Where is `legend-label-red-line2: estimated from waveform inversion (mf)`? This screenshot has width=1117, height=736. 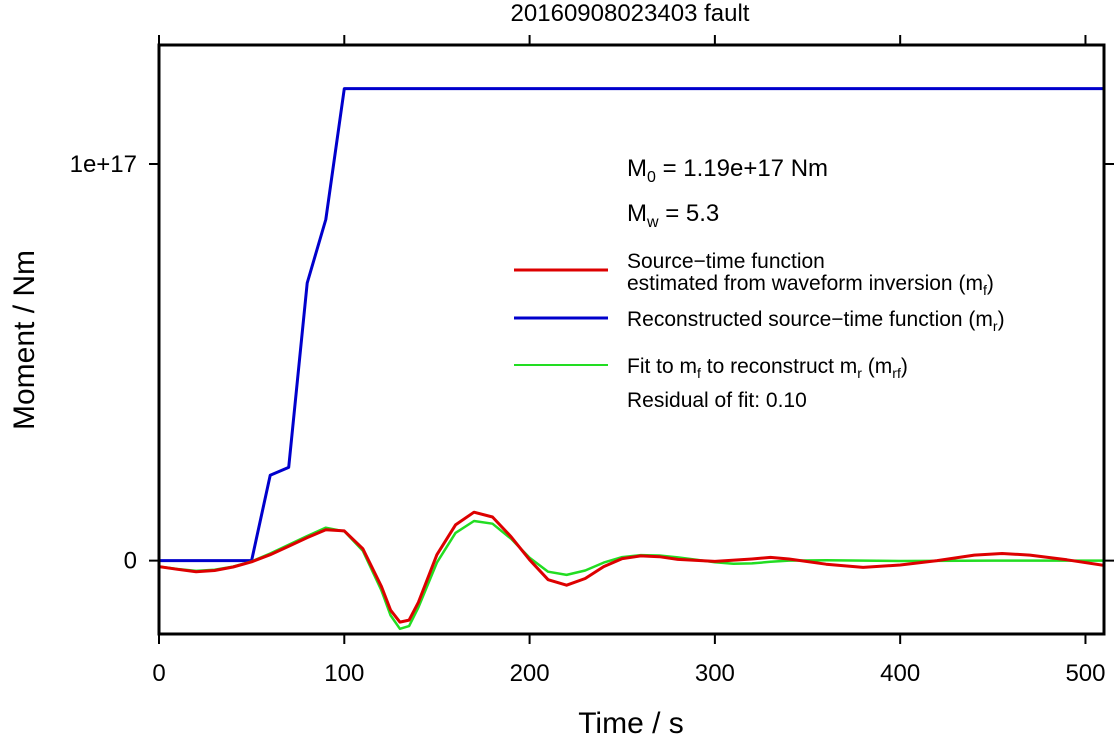
legend-label-red-line2: estimated from waveform inversion (mf) is located at coordinates (810, 285).